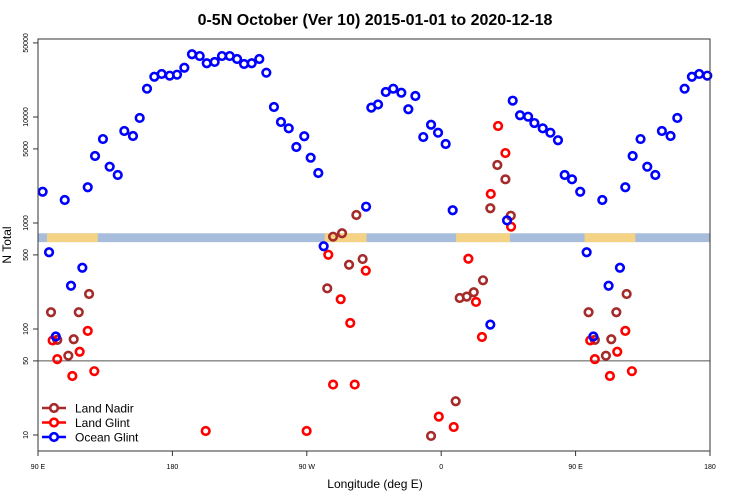 This screenshot has width=750, height=500. Describe the element at coordinates (102, 423) in the screenshot. I see `legend-label: Land Glint` at that location.